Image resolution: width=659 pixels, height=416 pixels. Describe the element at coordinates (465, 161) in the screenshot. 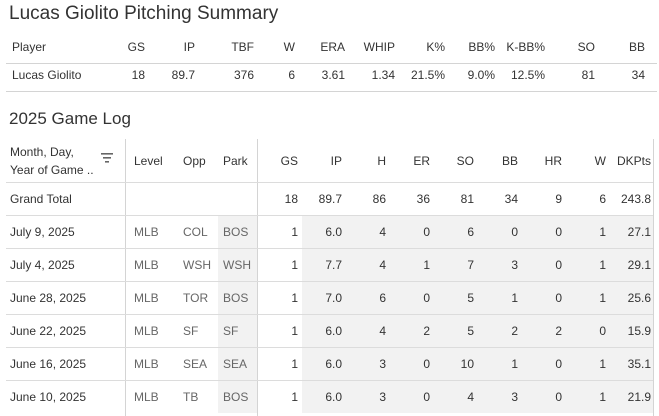

I see `header-so: SO` at that location.